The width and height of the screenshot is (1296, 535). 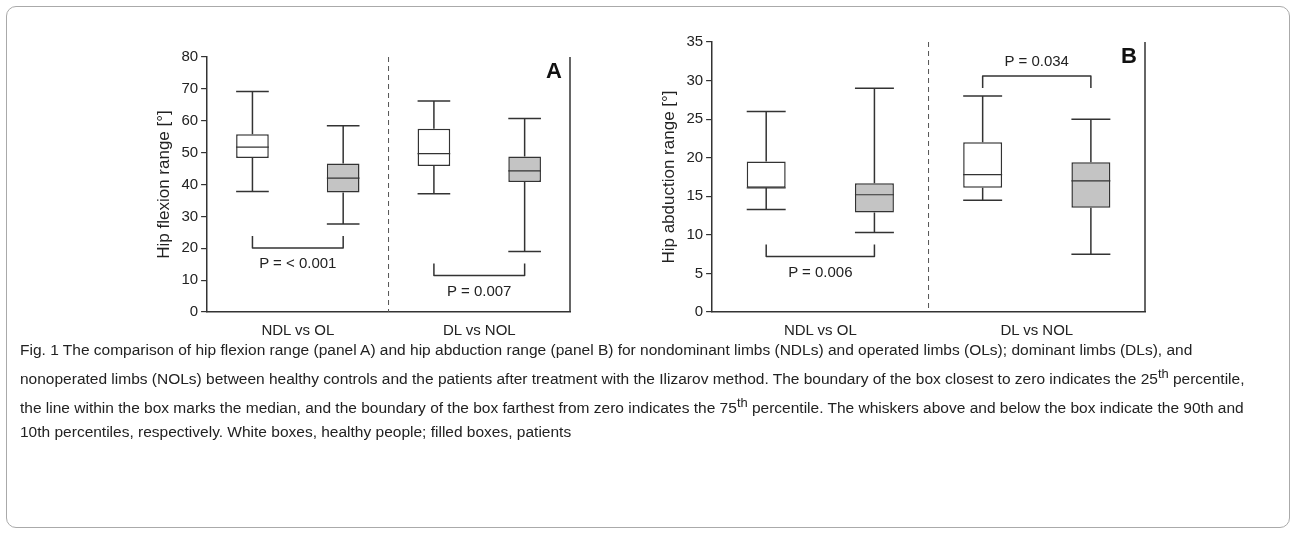 I want to click on y-tick-label: 5, so click(x=699, y=272).